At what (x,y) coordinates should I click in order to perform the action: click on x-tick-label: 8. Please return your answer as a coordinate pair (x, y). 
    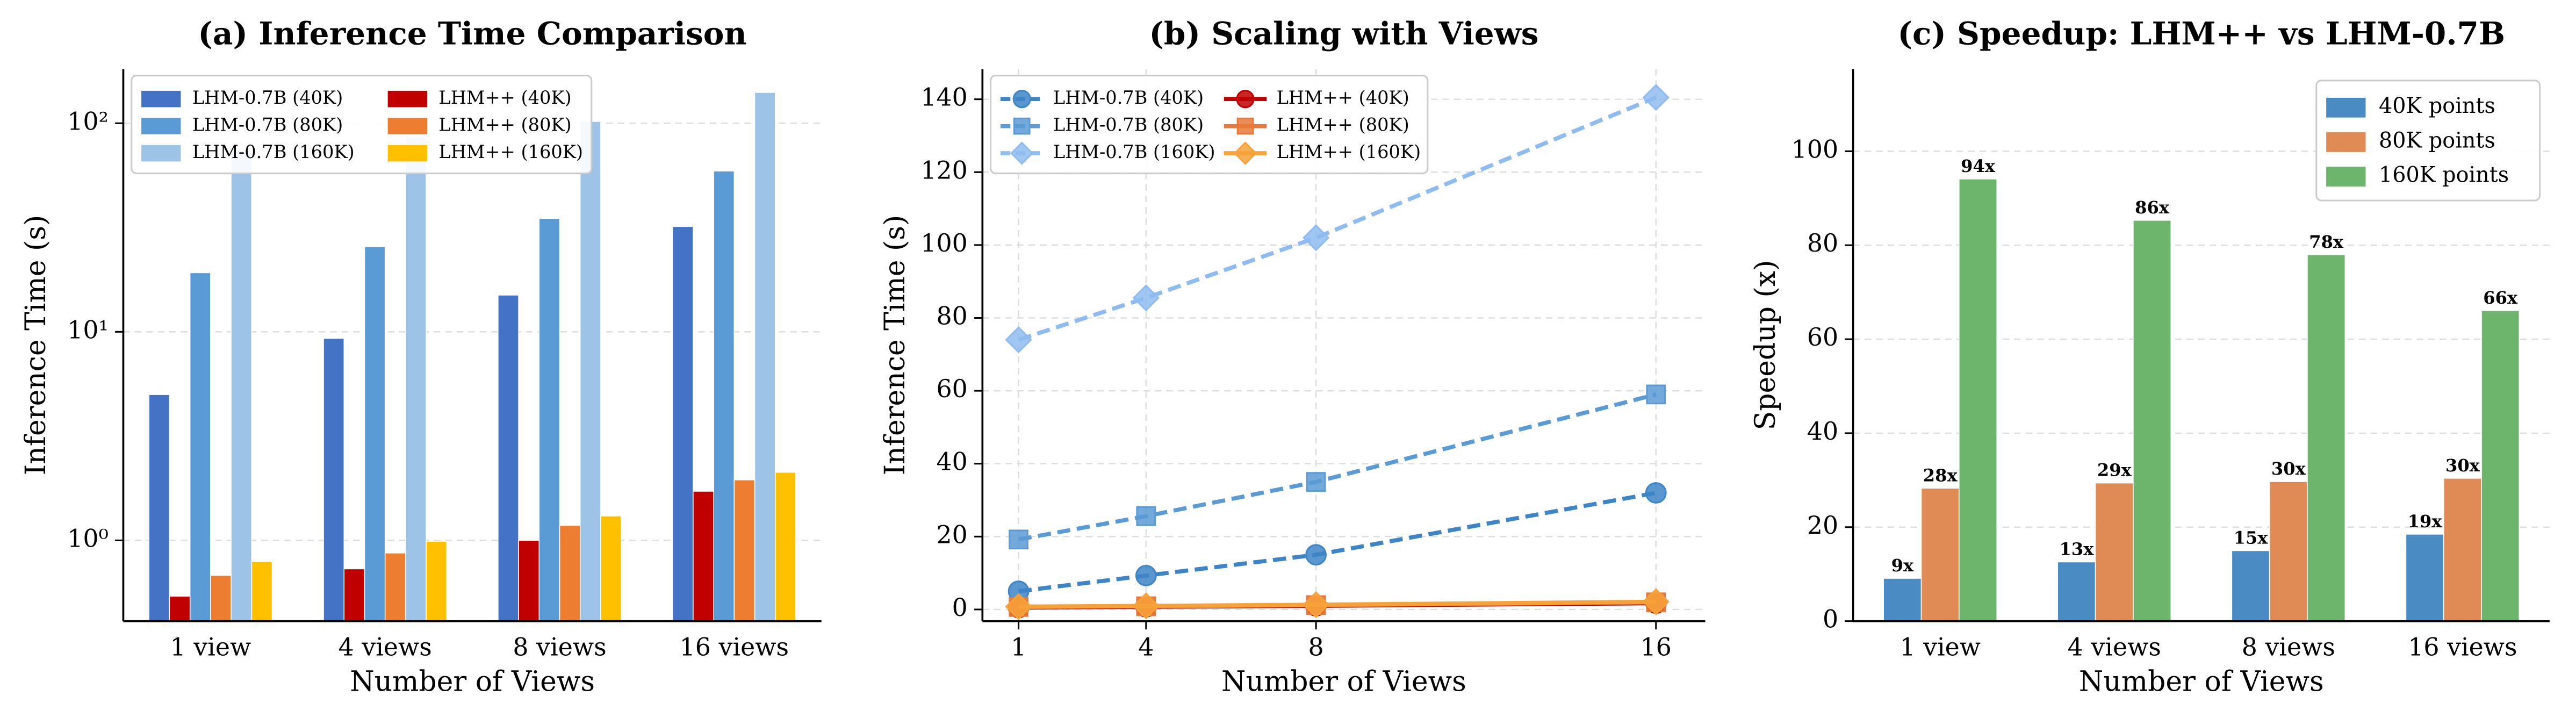
    Looking at the image, I should click on (1316, 647).